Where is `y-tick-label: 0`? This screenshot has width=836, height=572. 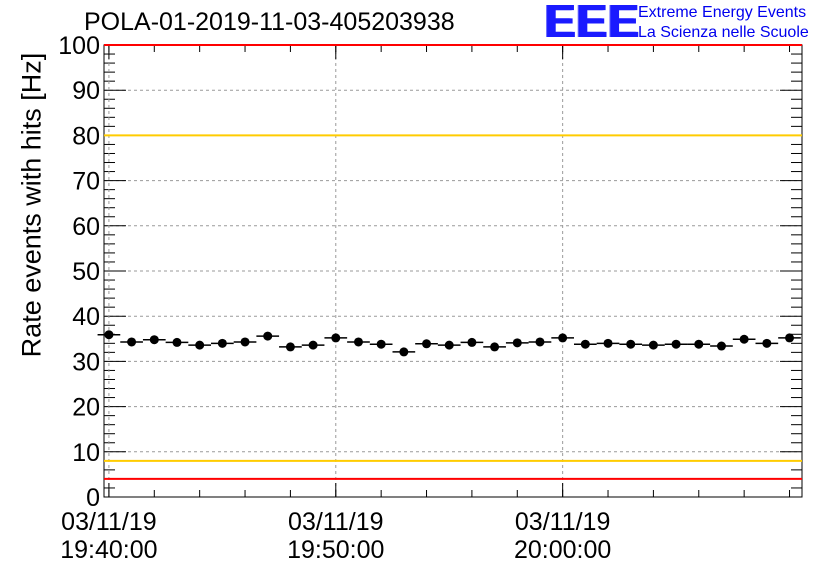 y-tick-label: 0 is located at coordinates (93, 498).